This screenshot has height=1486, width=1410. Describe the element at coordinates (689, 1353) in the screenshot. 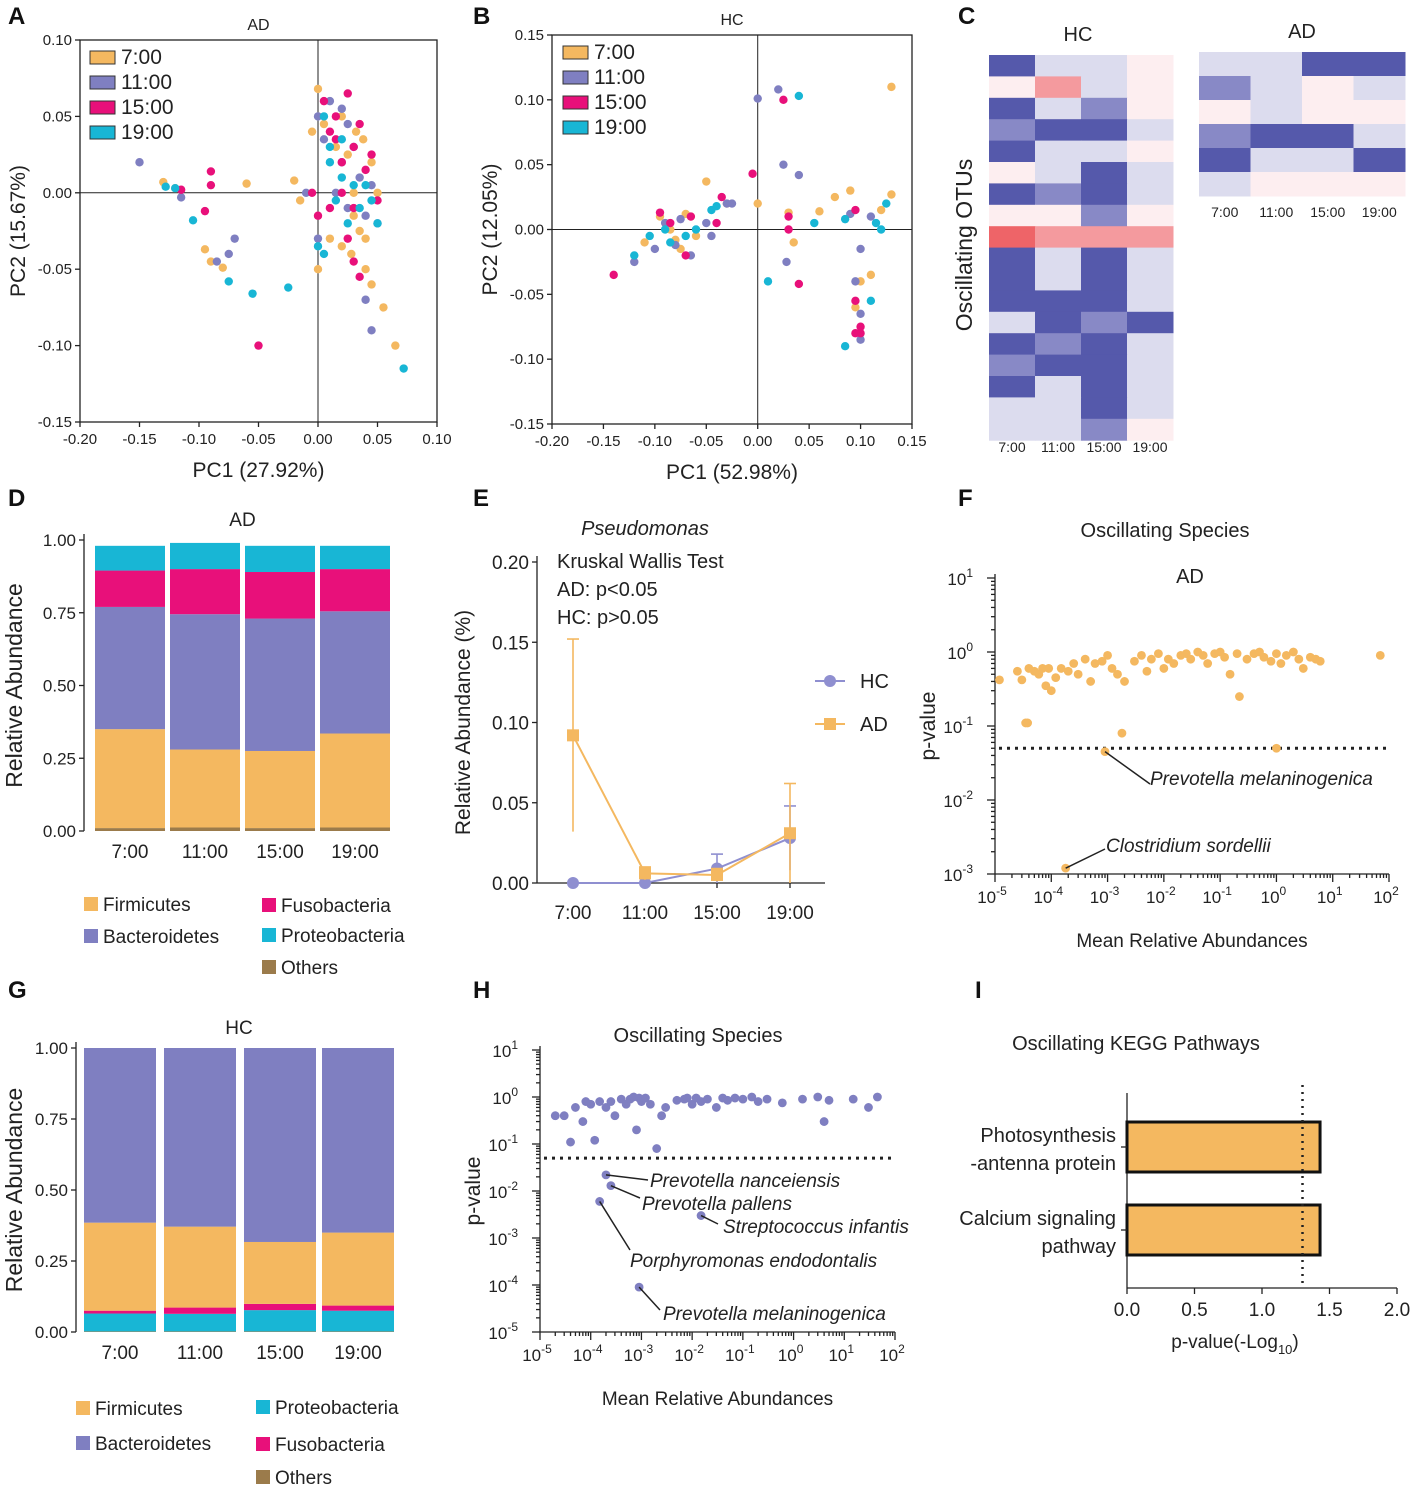

I see `x-tick-label: 10⁻²` at that location.